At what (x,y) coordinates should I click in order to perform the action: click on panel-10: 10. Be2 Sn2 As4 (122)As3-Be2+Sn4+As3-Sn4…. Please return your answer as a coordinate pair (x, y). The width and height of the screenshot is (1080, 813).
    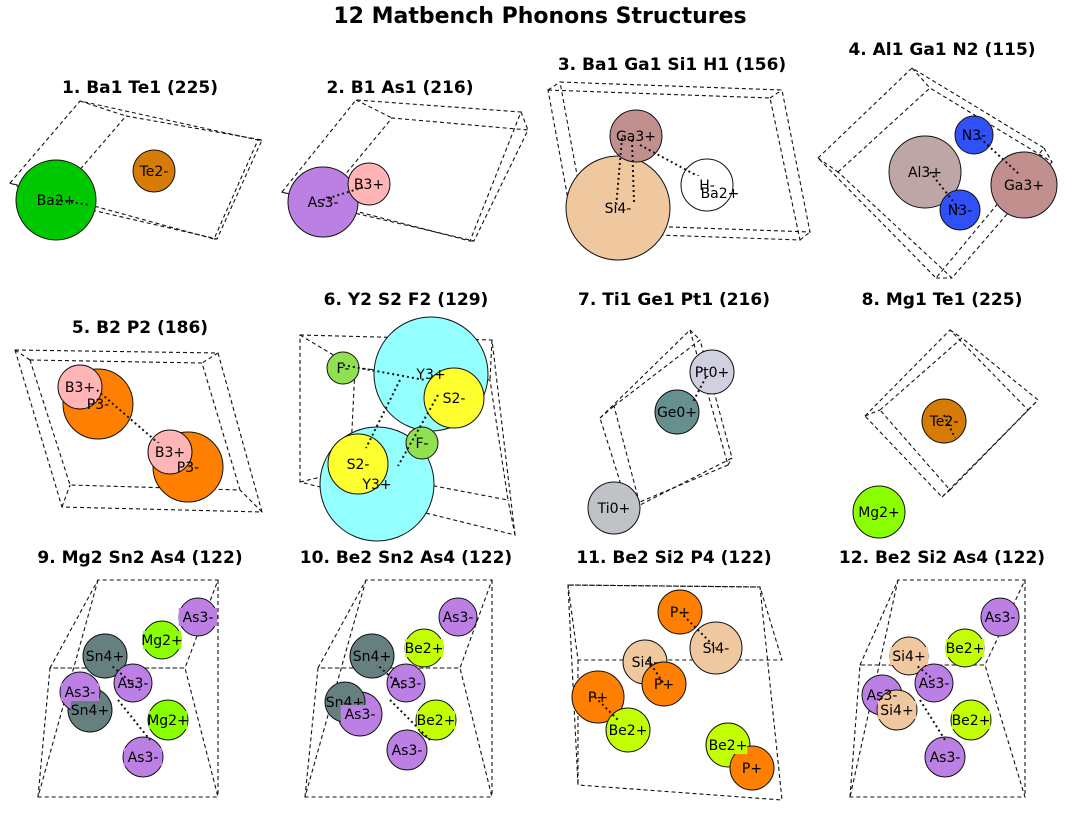
    Looking at the image, I should click on (406, 673).